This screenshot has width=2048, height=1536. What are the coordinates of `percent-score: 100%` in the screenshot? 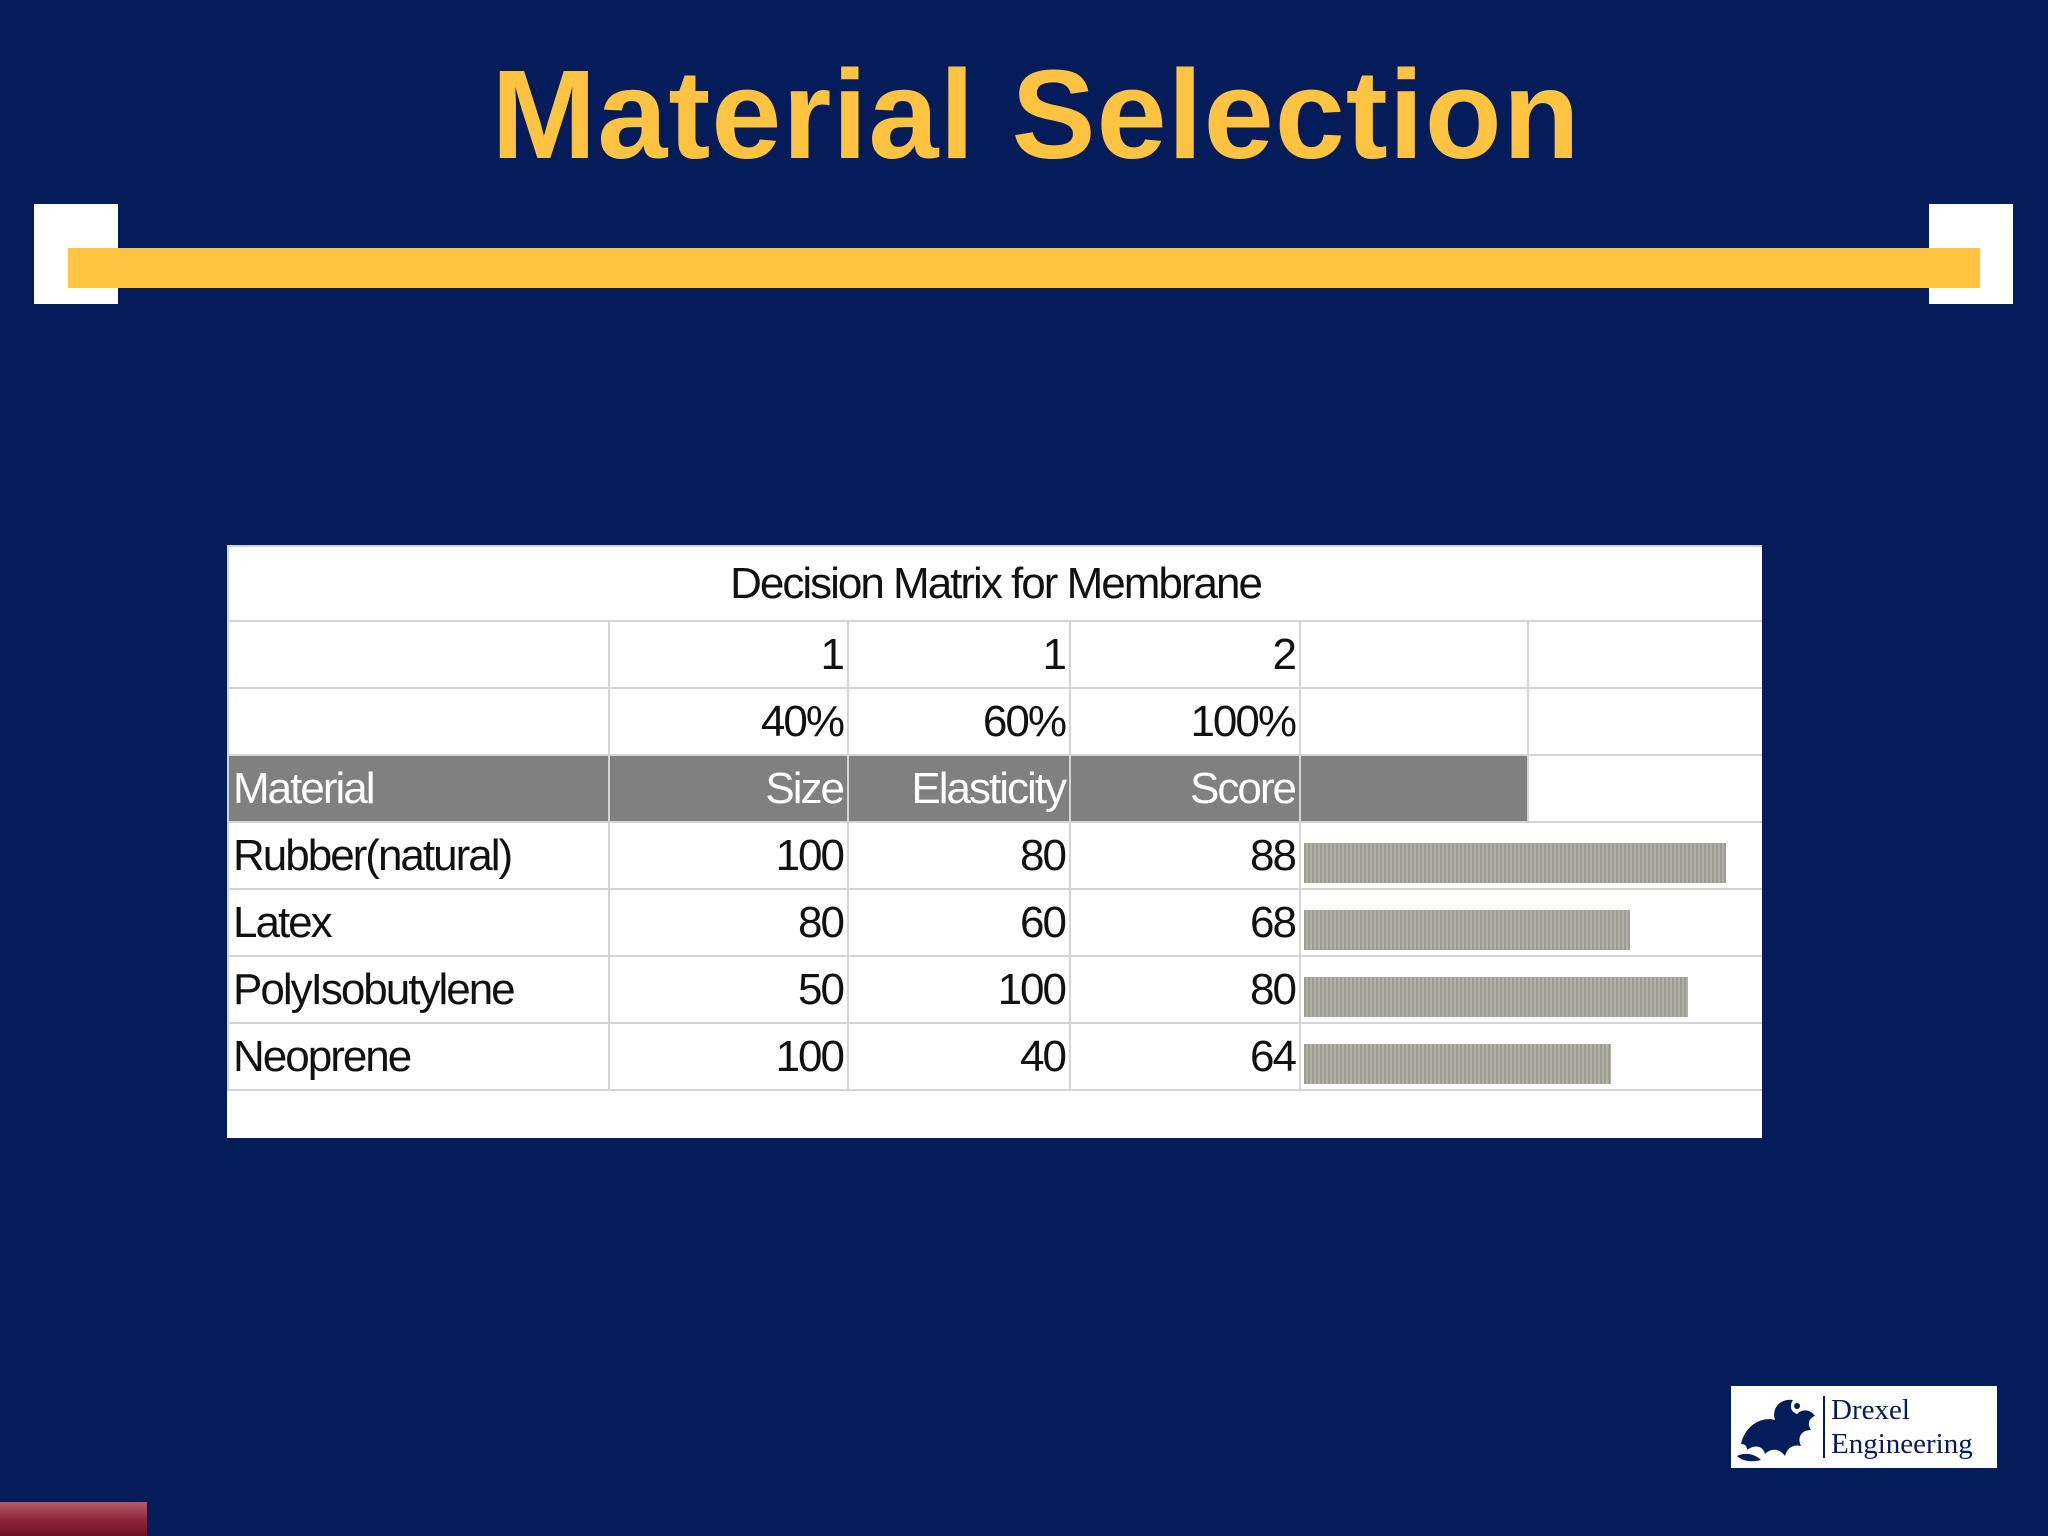 It's located at (1185, 721).